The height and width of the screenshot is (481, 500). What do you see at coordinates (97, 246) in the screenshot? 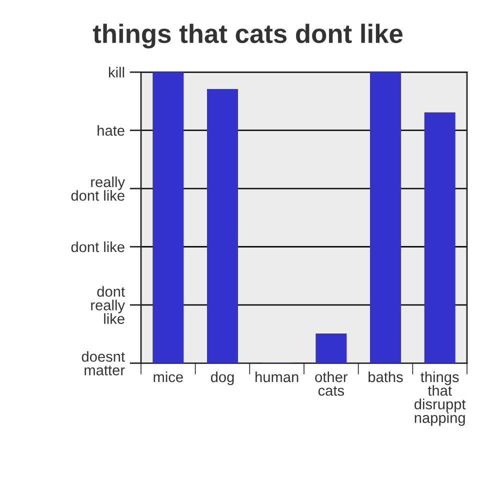
I see `category-label: dont like` at bounding box center [97, 246].